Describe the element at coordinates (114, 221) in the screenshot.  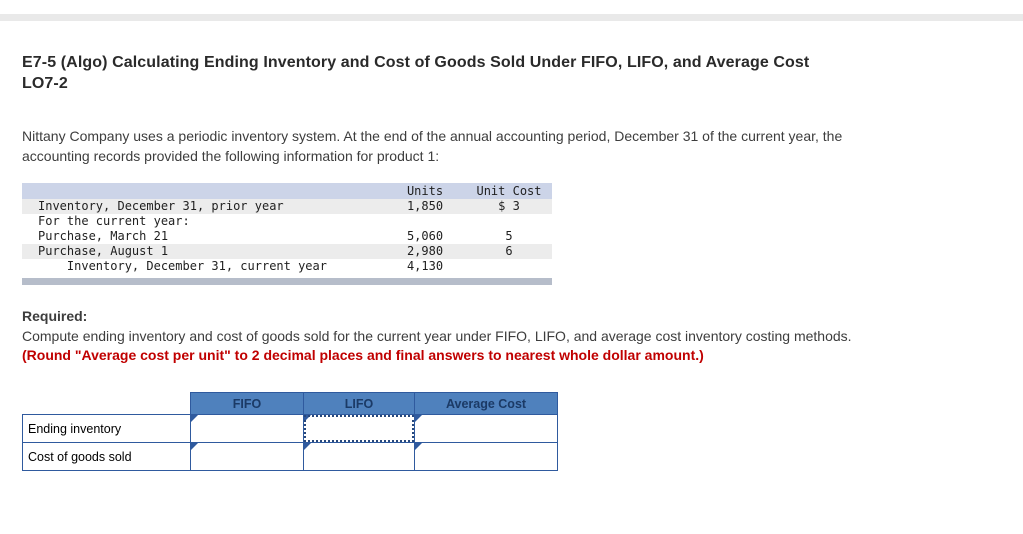
I see `row-label: For the current year:` at that location.